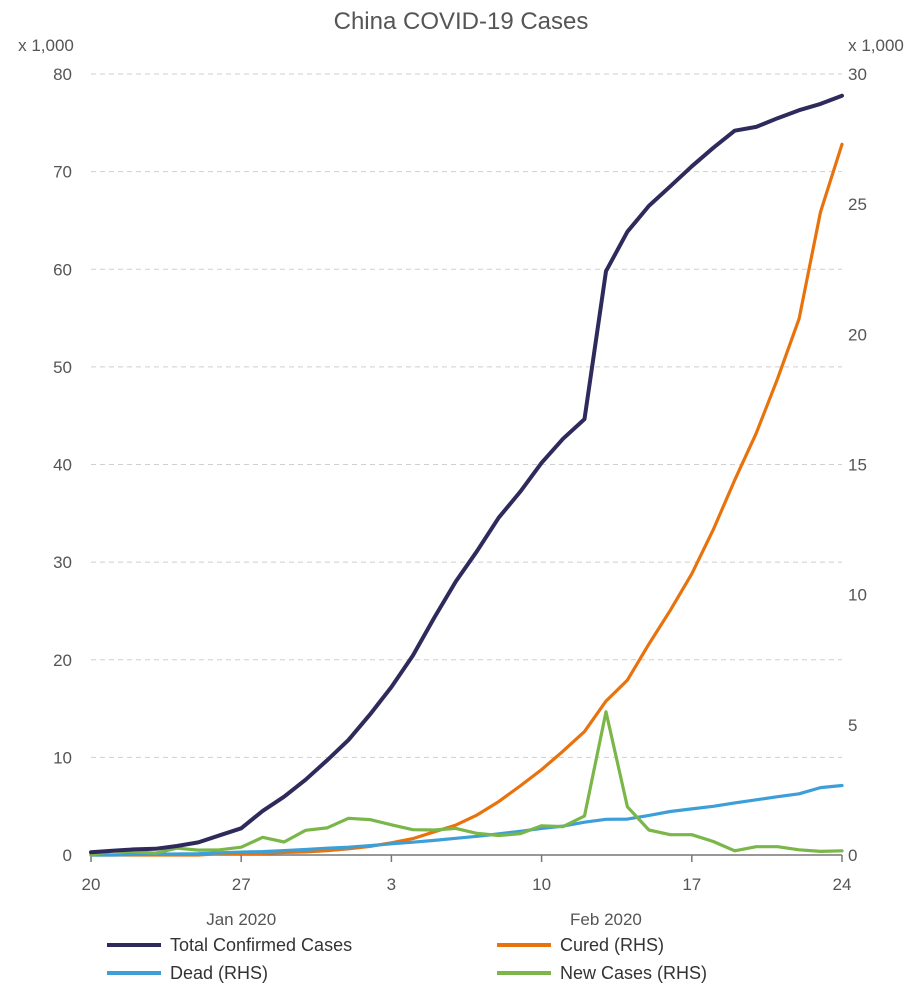  Describe the element at coordinates (876, 45) in the screenshot. I see `right-axis-unit: x 1,000` at that location.